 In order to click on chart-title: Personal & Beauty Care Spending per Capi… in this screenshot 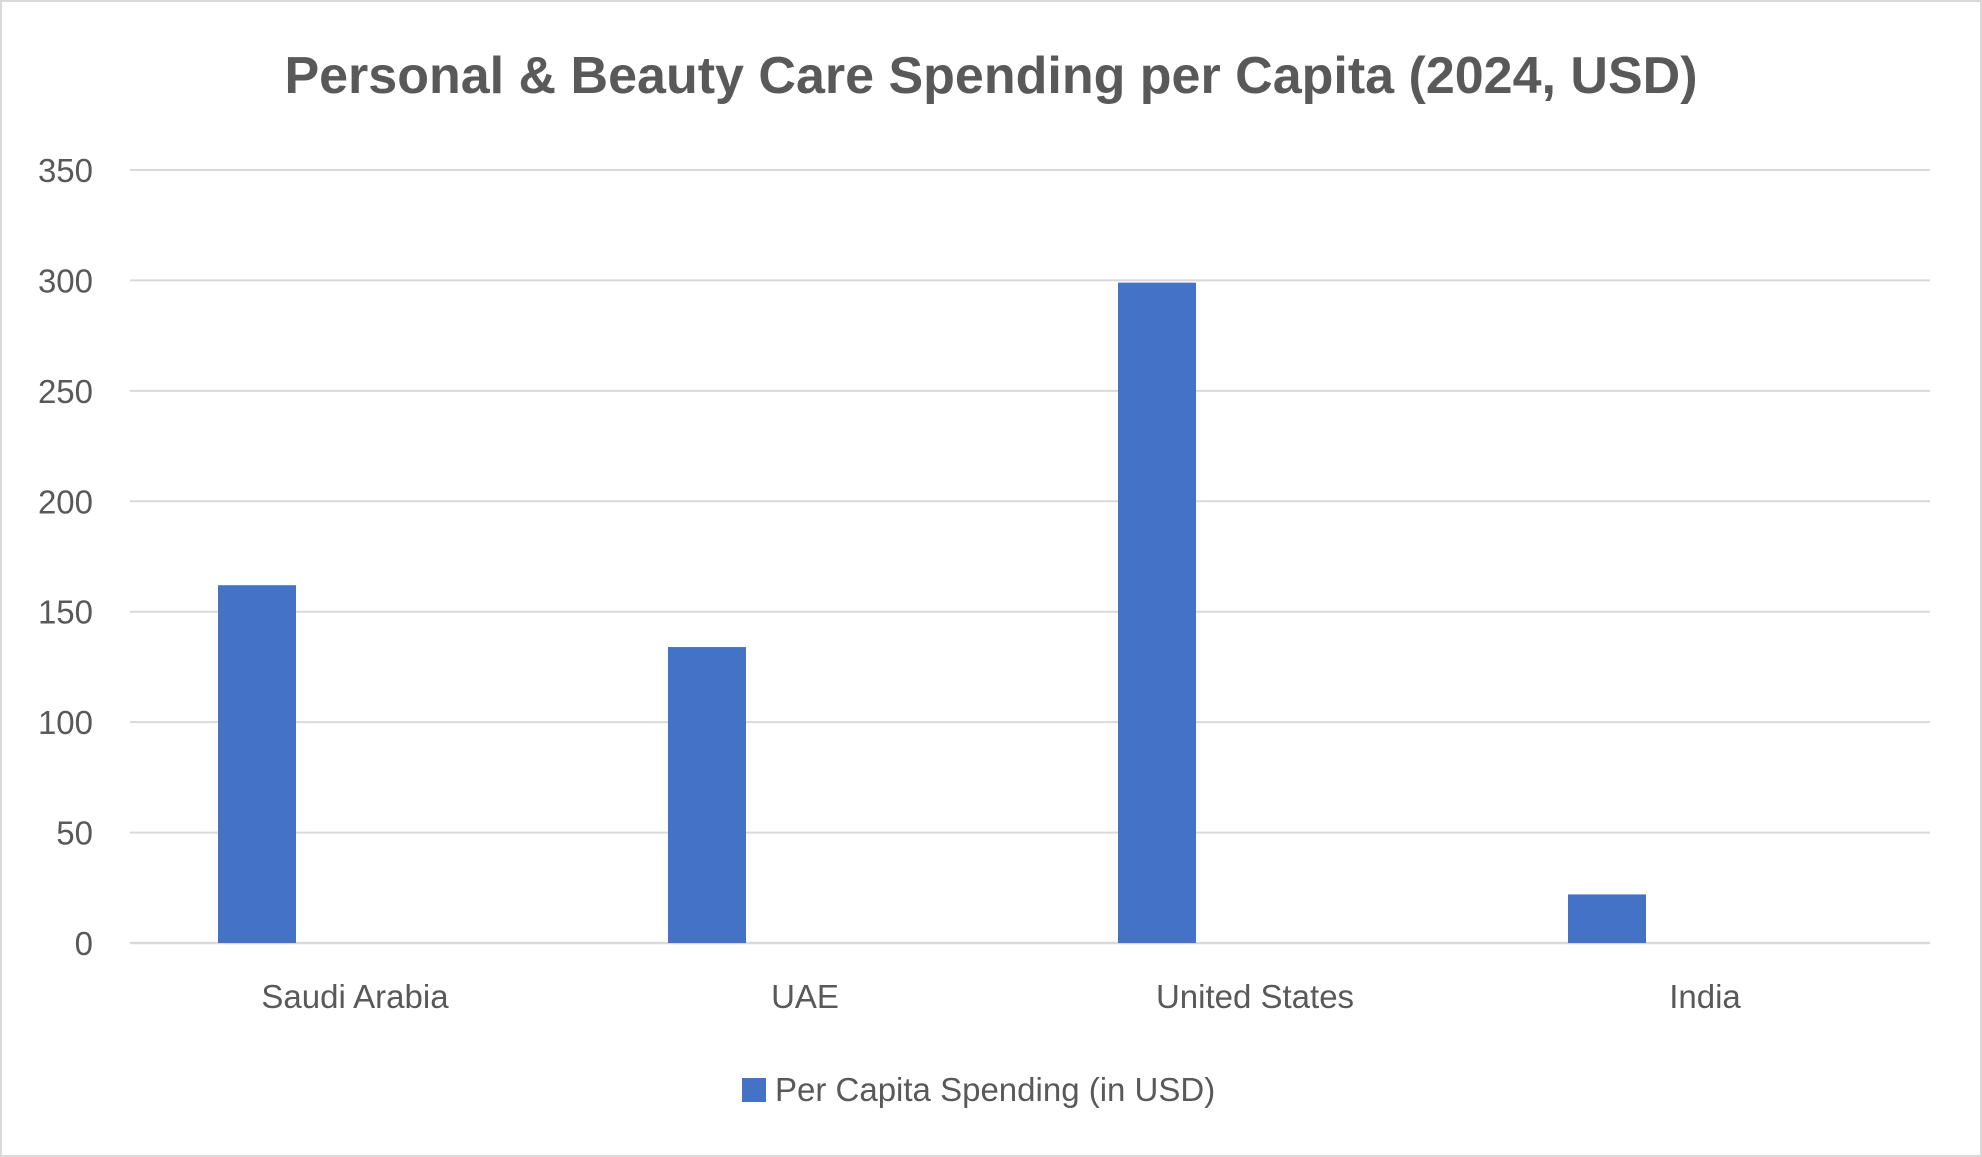, I will do `click(990, 76)`.